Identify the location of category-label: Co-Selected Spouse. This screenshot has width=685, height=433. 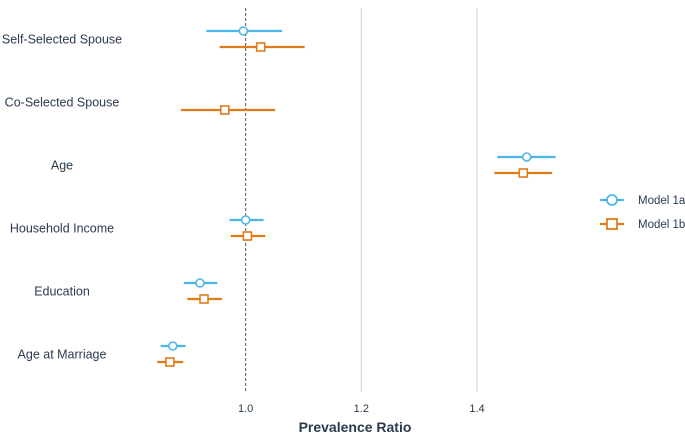
(62, 103).